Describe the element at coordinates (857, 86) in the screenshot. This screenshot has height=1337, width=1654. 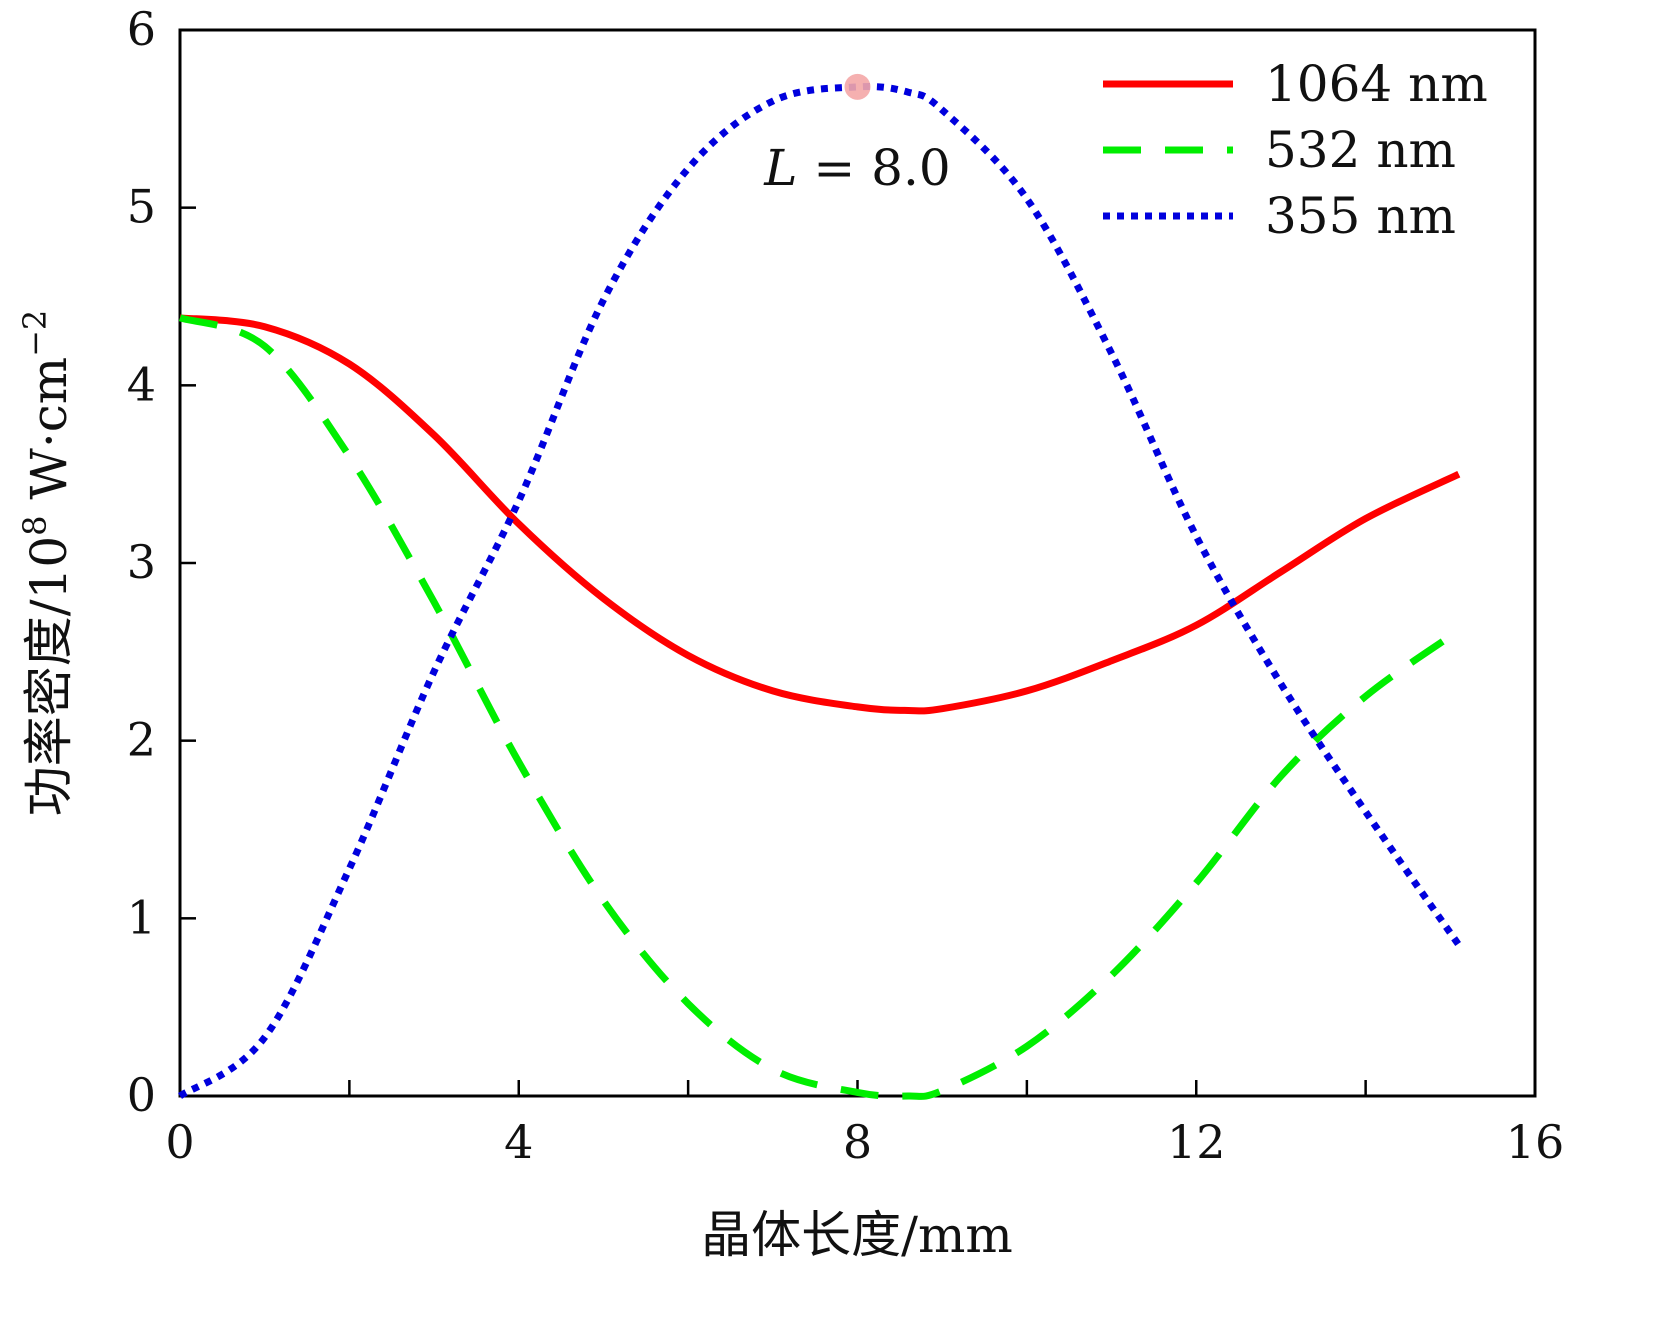
I see `annotation-marker` at that location.